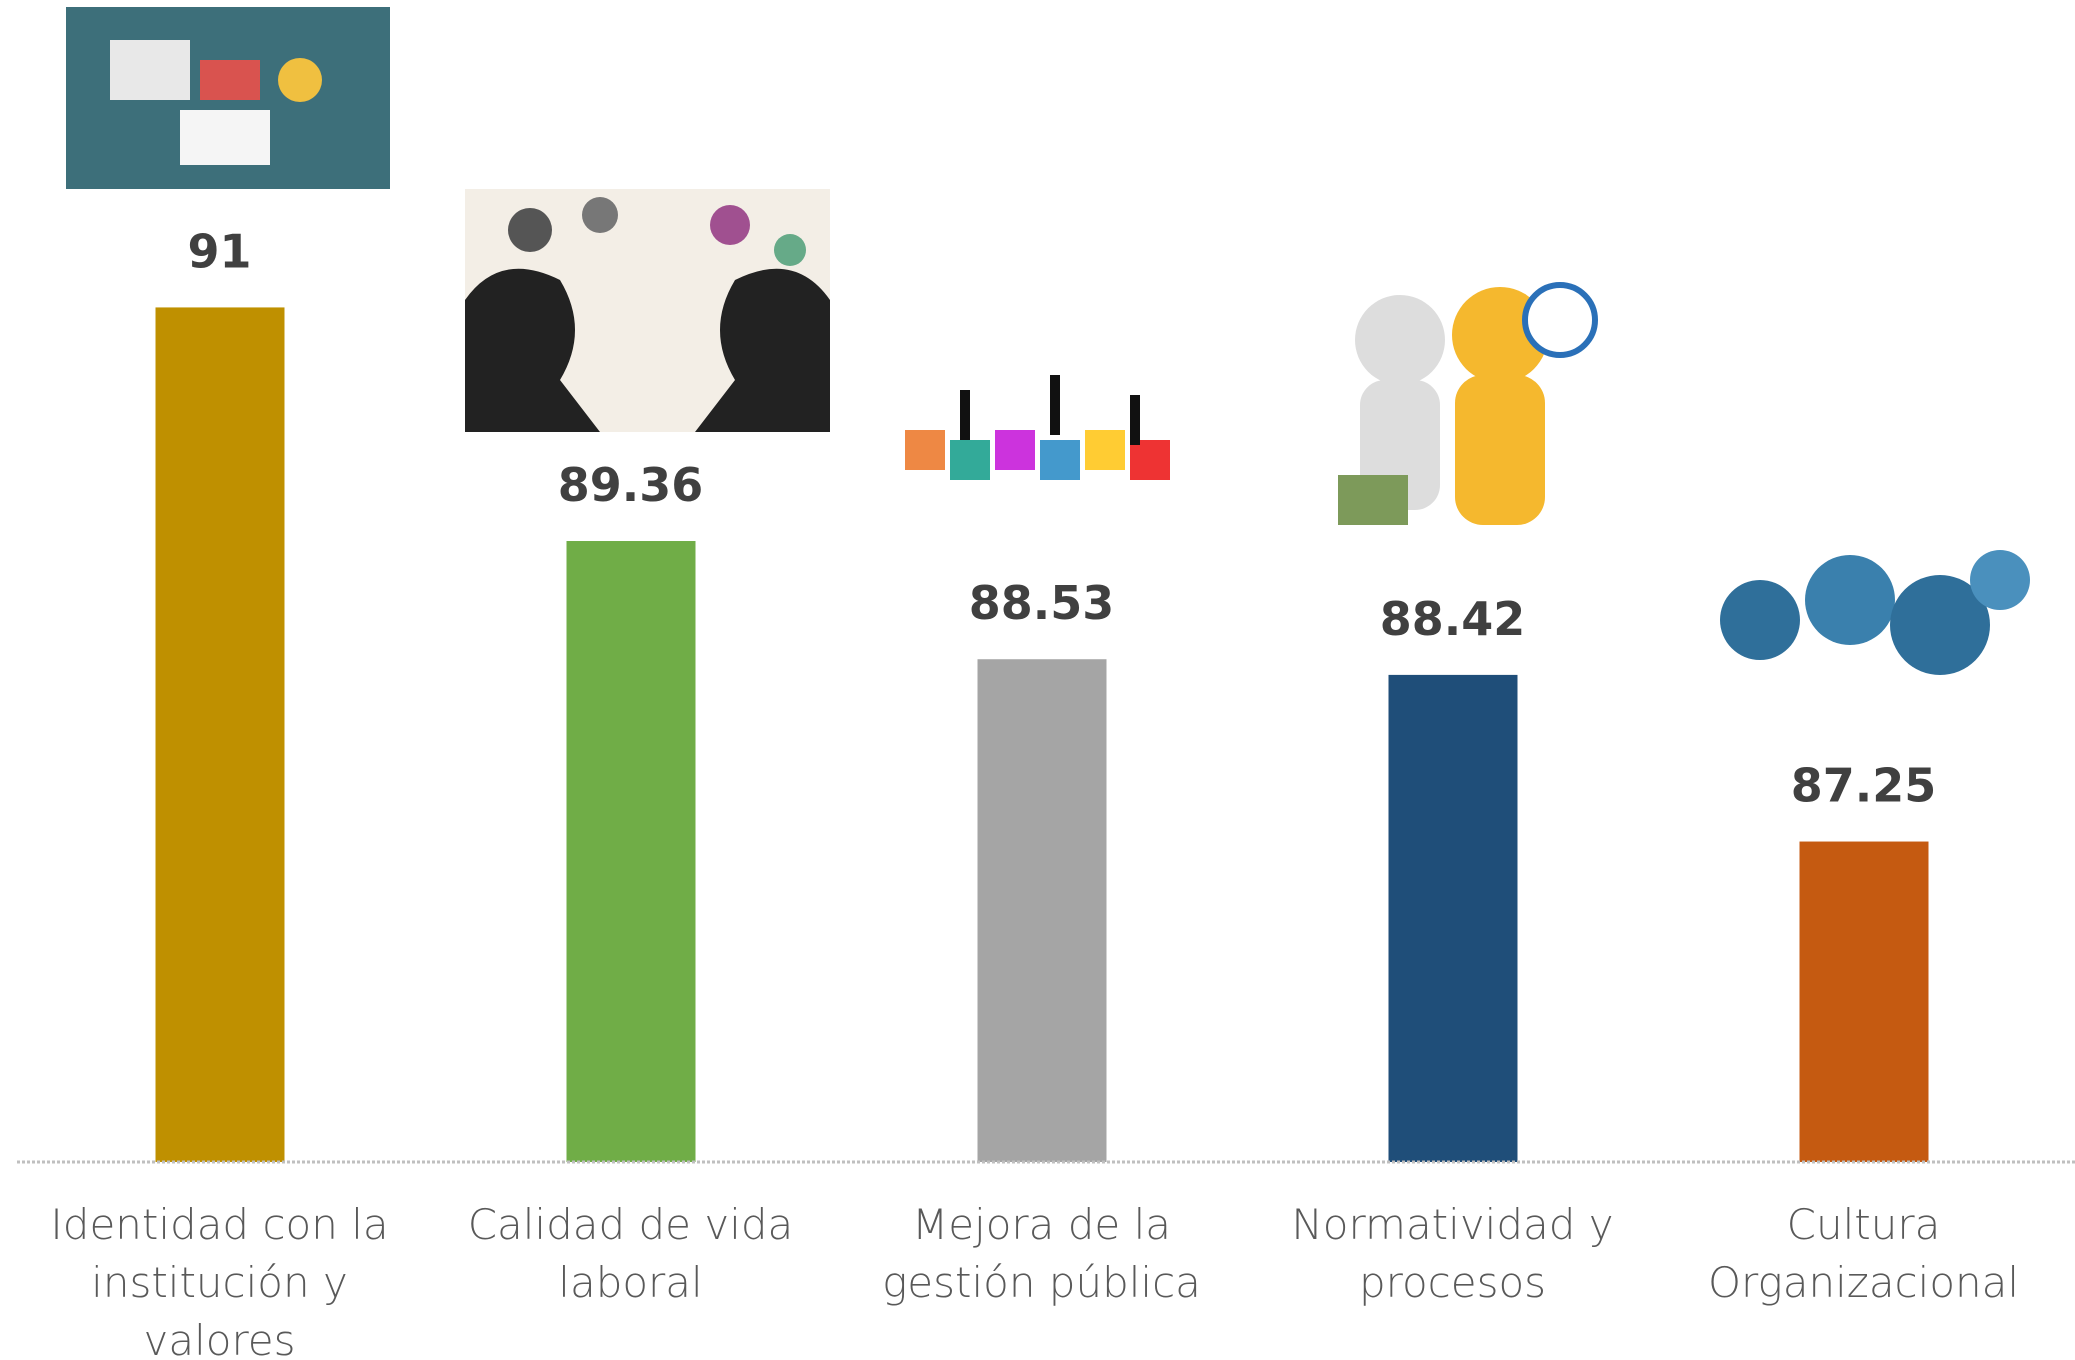 The height and width of the screenshot is (1360, 2075). Describe the element at coordinates (631, 485) in the screenshot. I see `data-label: 89.36` at that location.